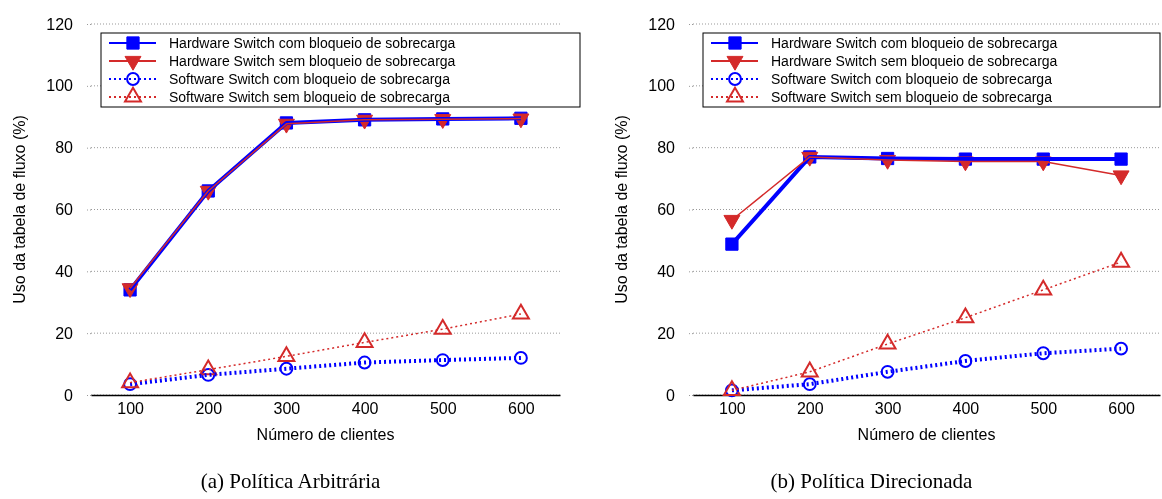 This screenshot has height=499, width=1162. What do you see at coordinates (290, 481) in the screenshot?
I see `text: (a) Política Arbitrária` at bounding box center [290, 481].